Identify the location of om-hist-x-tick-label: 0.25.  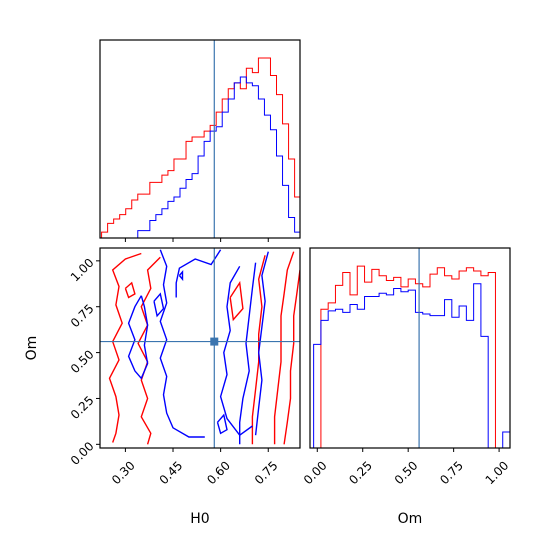
(360, 472).